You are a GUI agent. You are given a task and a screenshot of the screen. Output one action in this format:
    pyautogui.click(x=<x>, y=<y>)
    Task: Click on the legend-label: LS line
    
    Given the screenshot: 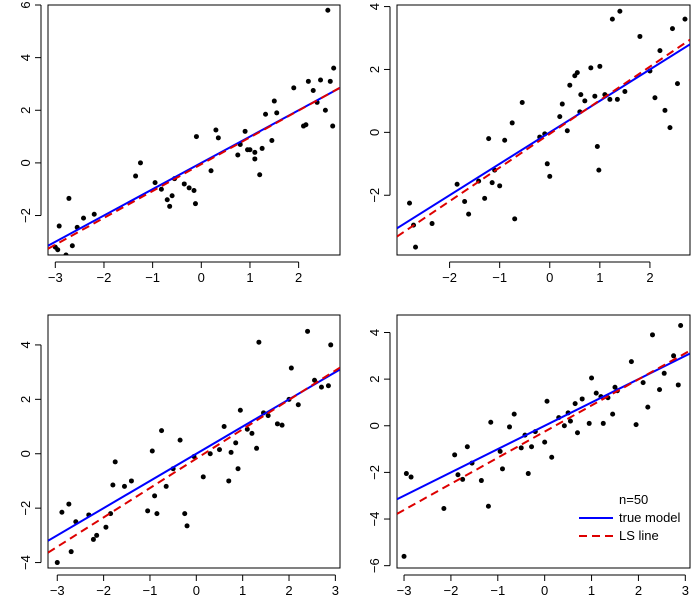 What is the action you would take?
    pyautogui.click(x=639, y=535)
    